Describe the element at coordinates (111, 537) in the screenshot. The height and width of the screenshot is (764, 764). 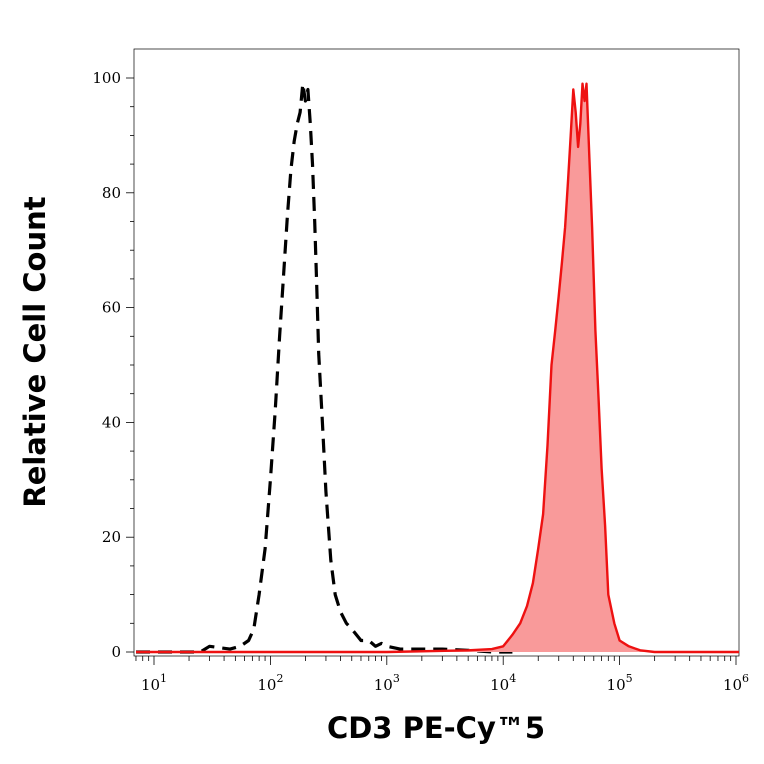
I see `y-tick-label: 20` at that location.